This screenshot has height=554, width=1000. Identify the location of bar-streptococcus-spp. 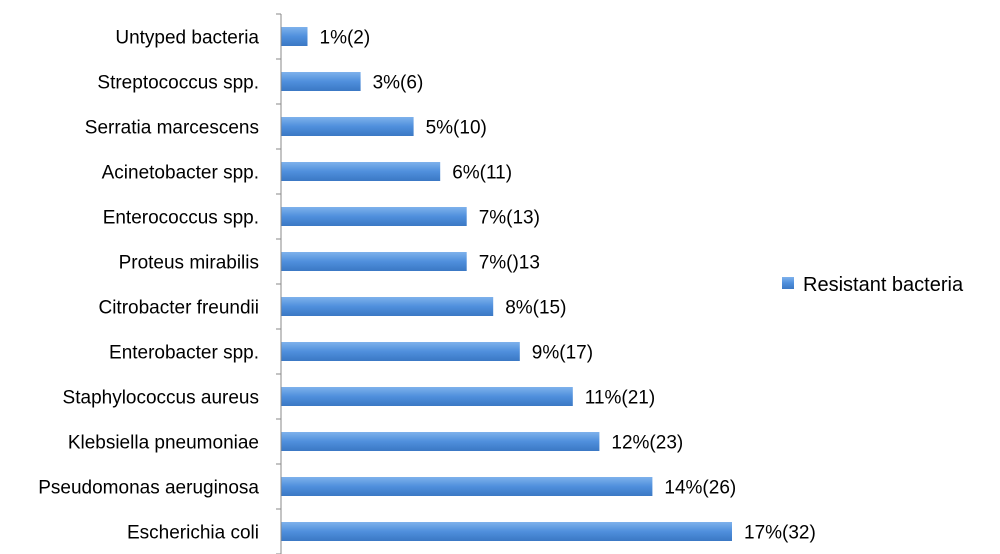
(321, 81).